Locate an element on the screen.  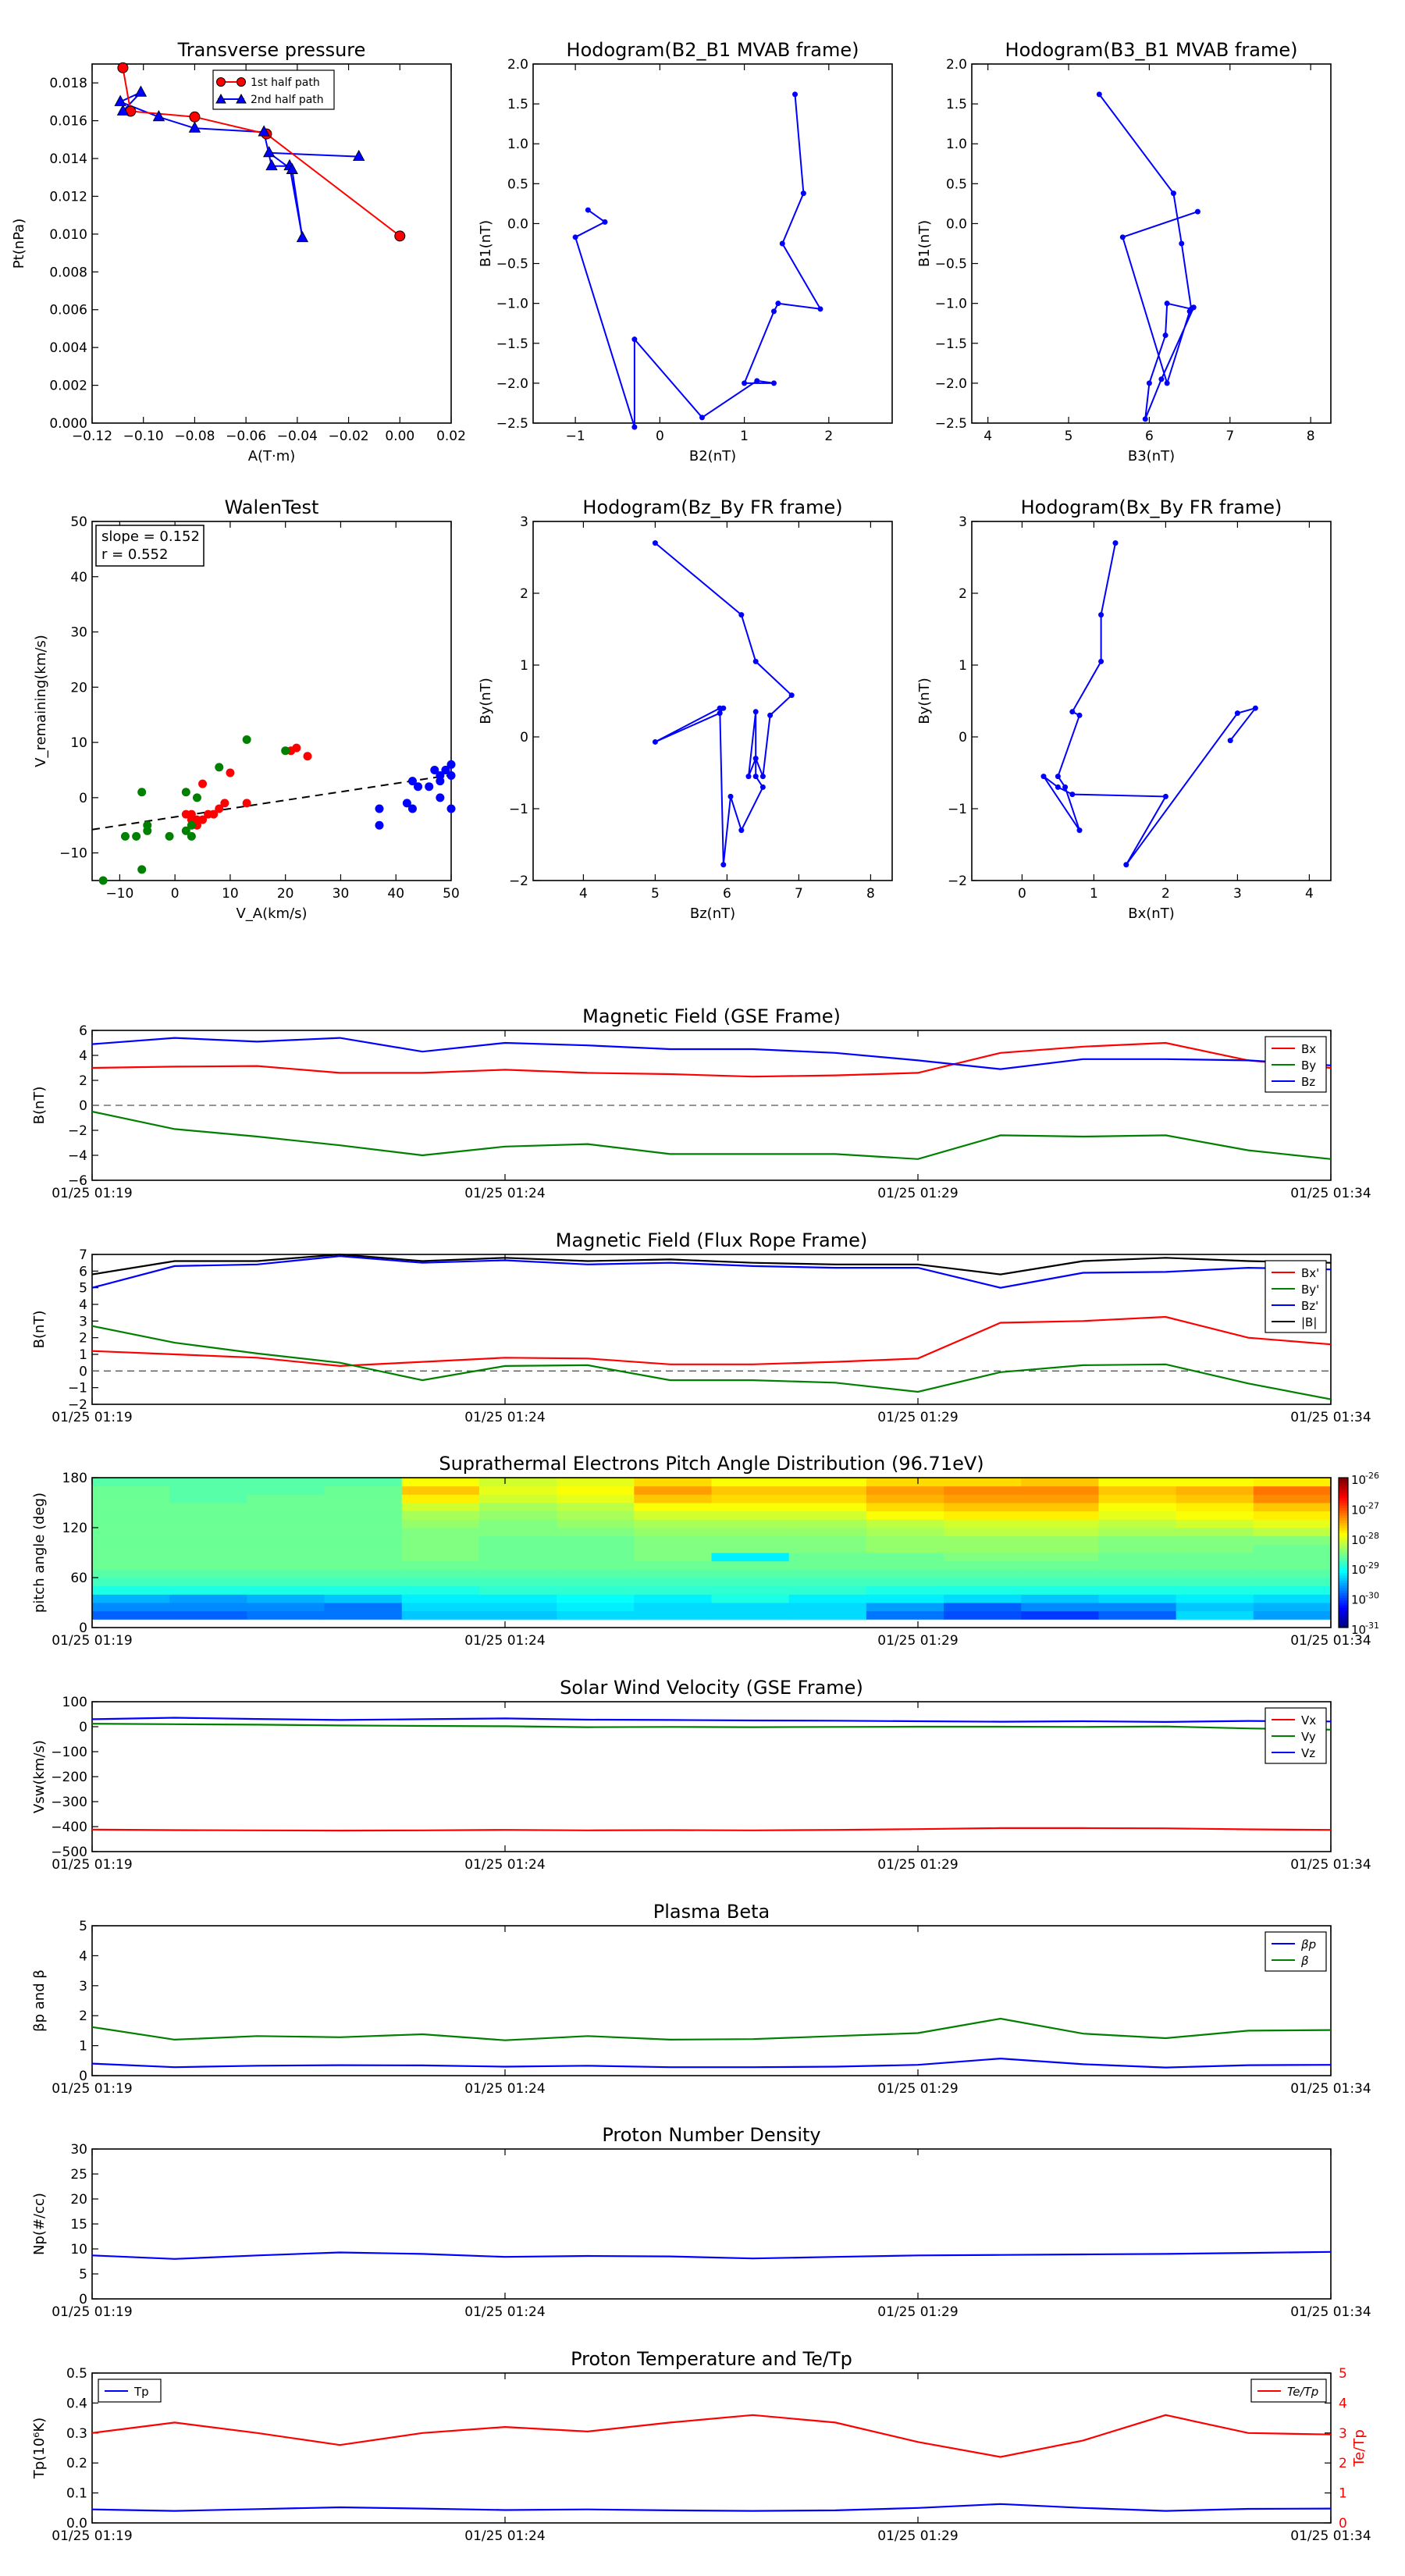
y-tick-label: 0.010 is located at coordinates (68, 235).